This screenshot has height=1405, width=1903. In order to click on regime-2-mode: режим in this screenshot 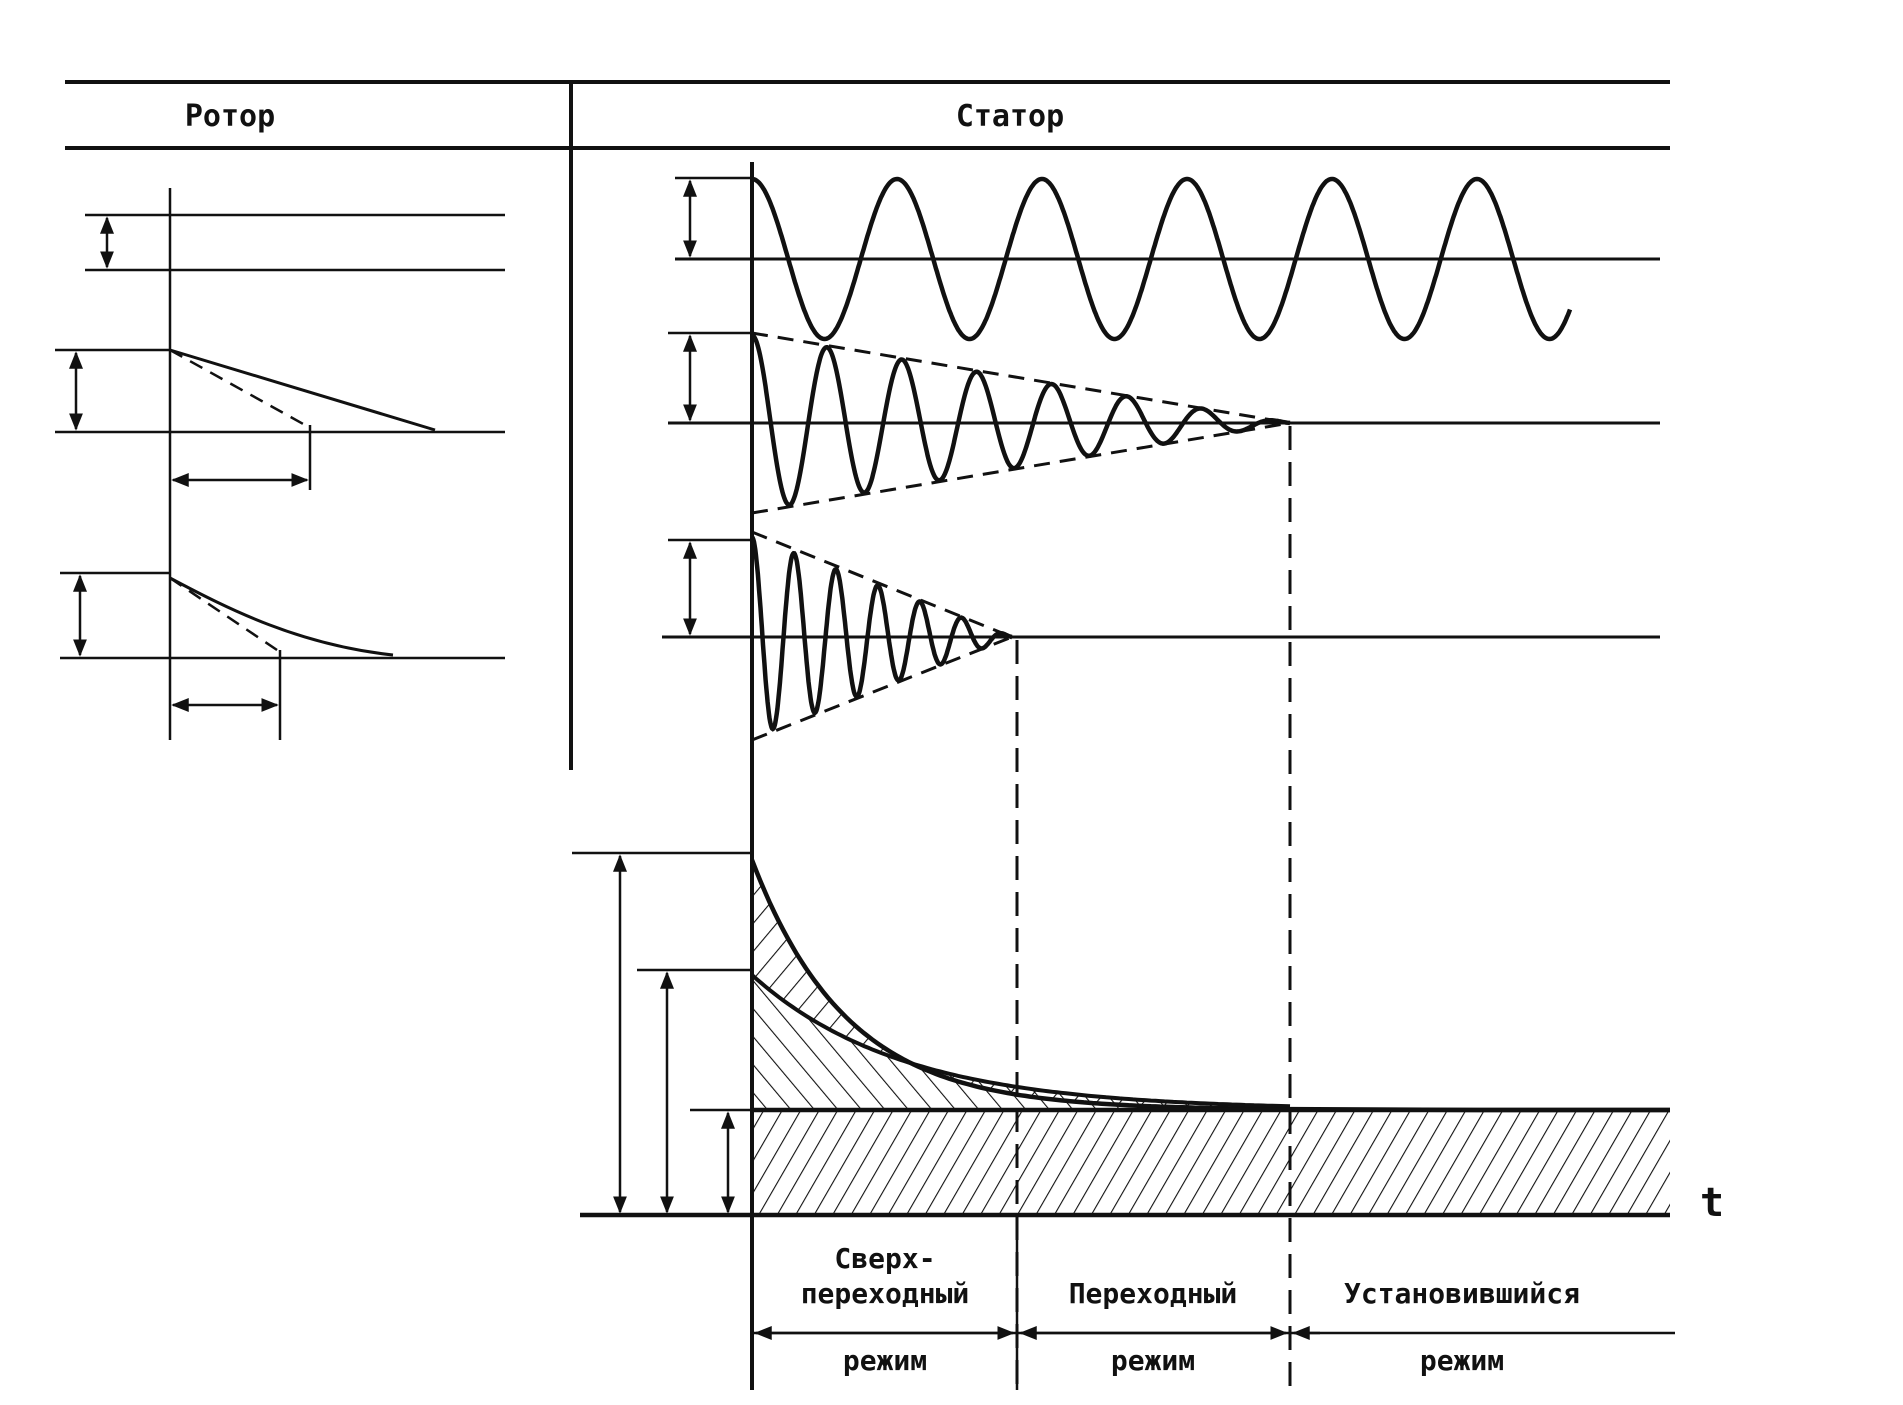, I will do `click(1153, 1360)`.